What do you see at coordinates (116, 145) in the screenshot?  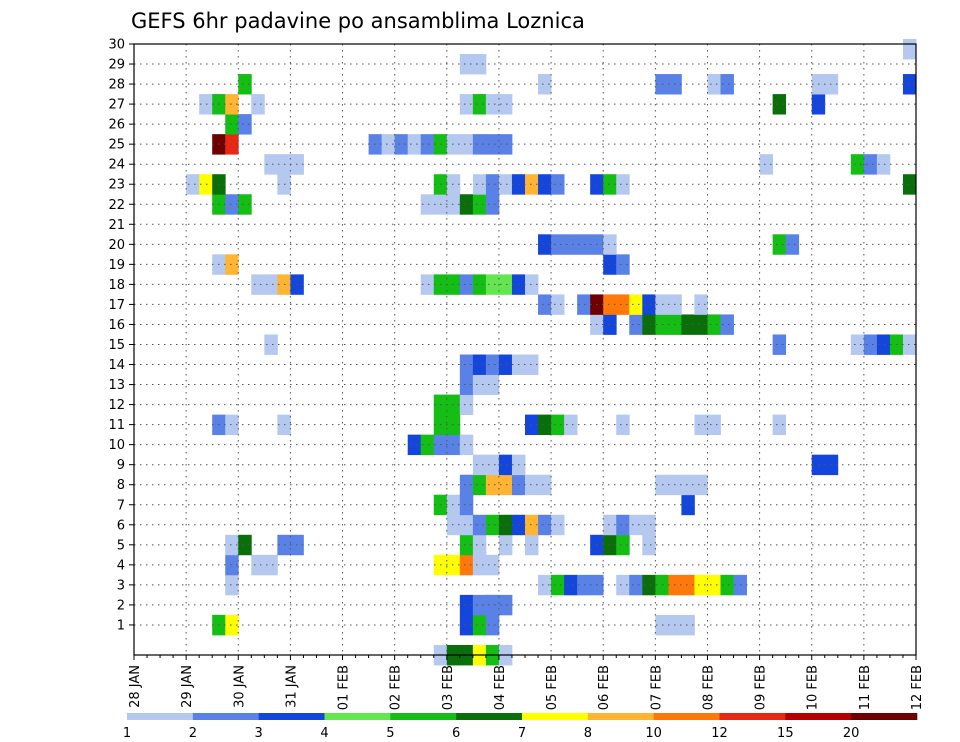 I see `y-tick-label: 25` at bounding box center [116, 145].